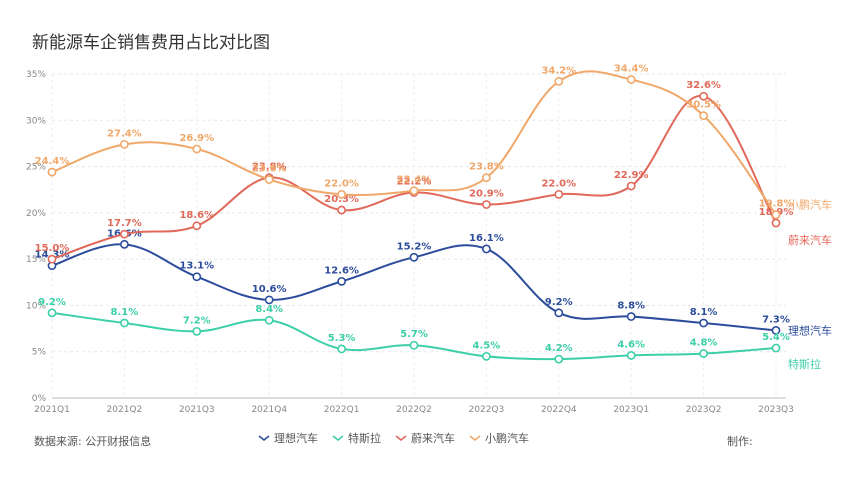  Describe the element at coordinates (631, 175) in the screenshot. I see `data-label: 22.9%` at that location.